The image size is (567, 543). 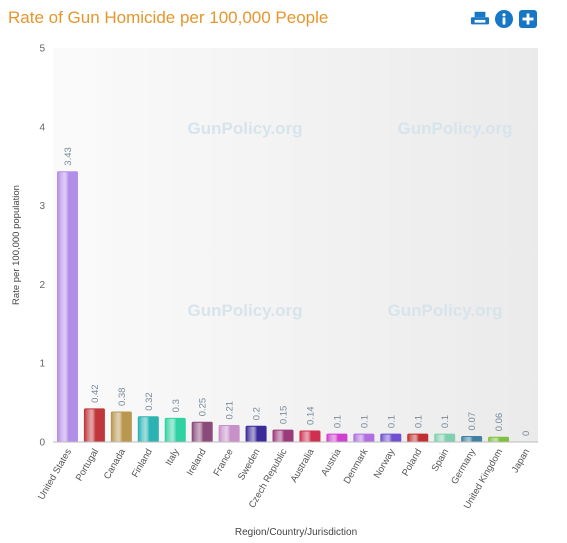 What do you see at coordinates (499, 422) in the screenshot?
I see `data-label: 0.06` at bounding box center [499, 422].